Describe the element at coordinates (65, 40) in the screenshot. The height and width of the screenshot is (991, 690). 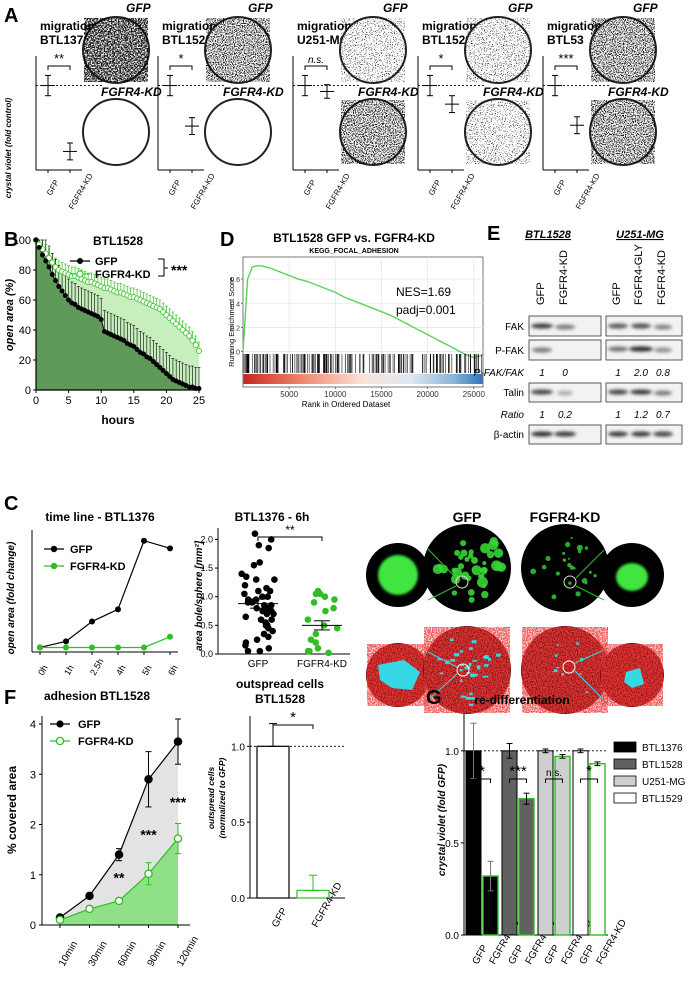
I see `panel-a-sub-title2: BTL1376` at that location.